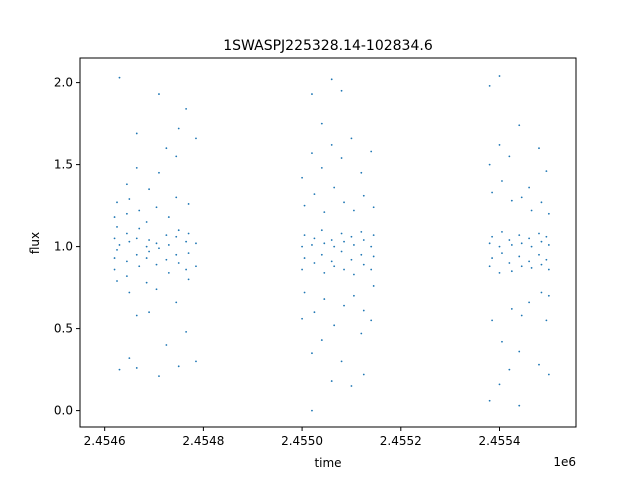 This screenshot has width=640, height=480. I want to click on x-tick-label: 2.4554, so click(500, 441).